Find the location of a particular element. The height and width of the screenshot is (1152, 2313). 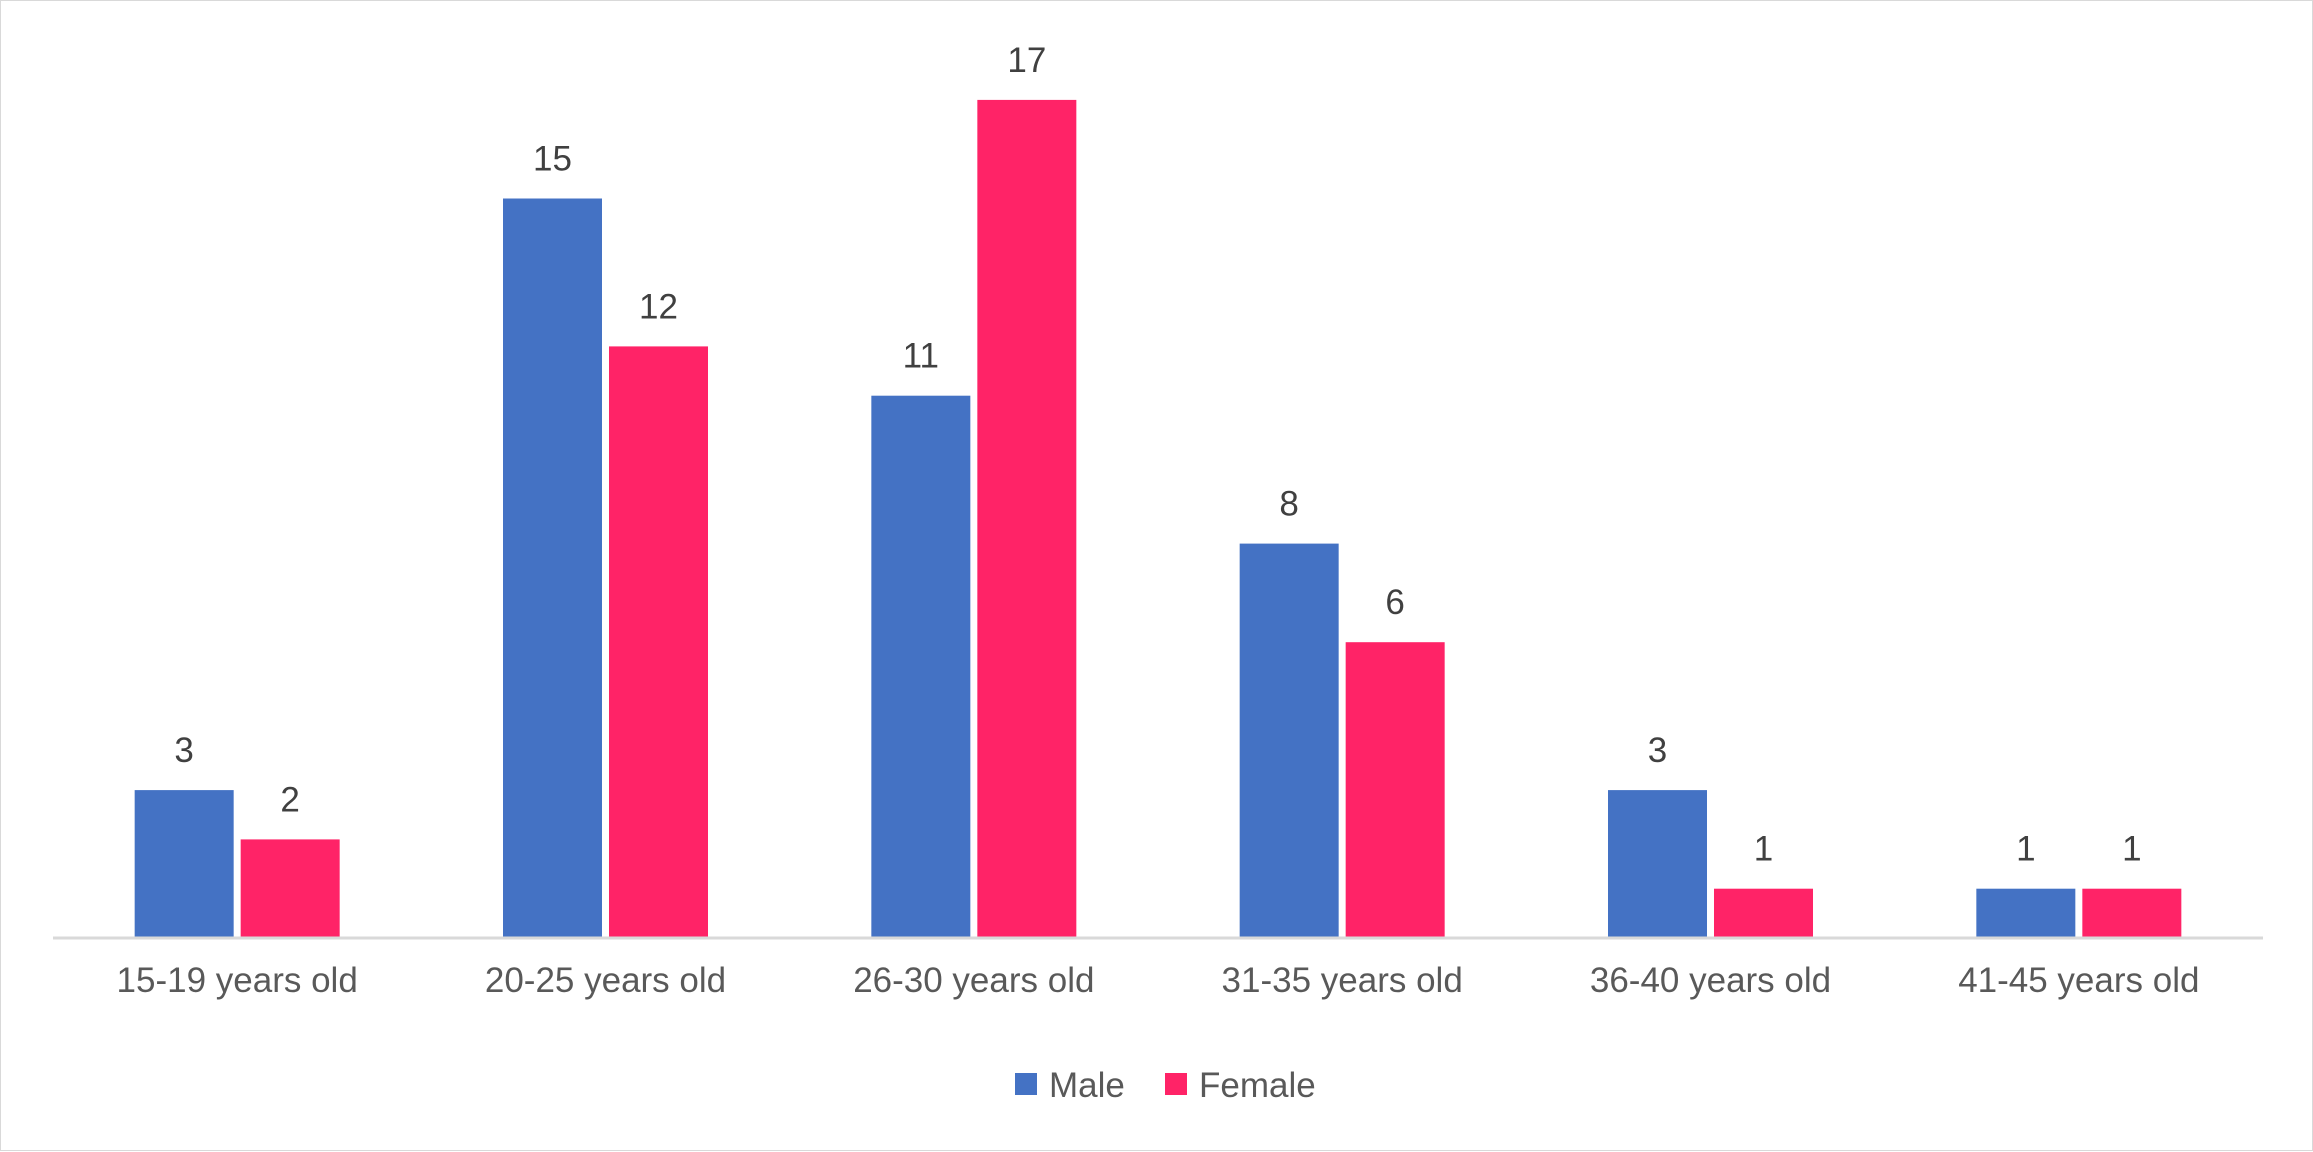

data-label-male-1: 15 is located at coordinates (552, 159).